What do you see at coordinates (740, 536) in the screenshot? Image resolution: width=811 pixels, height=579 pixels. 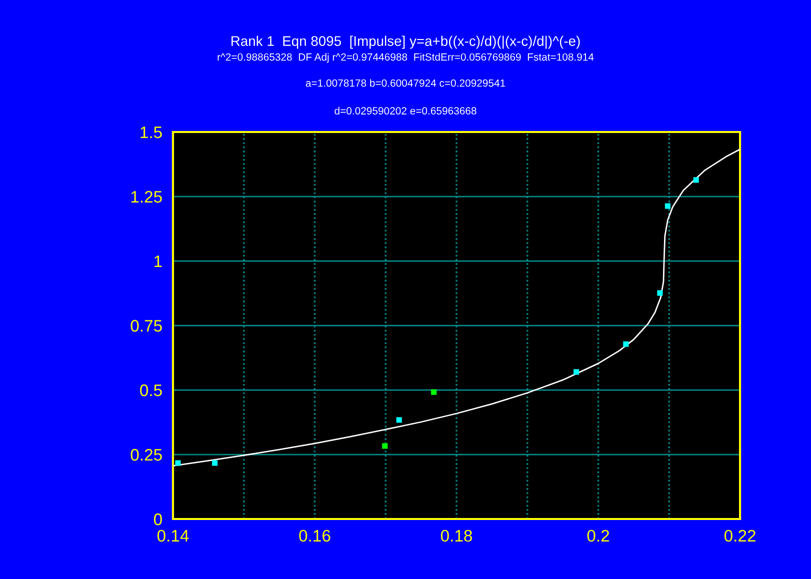 I see `x-tick-label: 0.22` at bounding box center [740, 536].